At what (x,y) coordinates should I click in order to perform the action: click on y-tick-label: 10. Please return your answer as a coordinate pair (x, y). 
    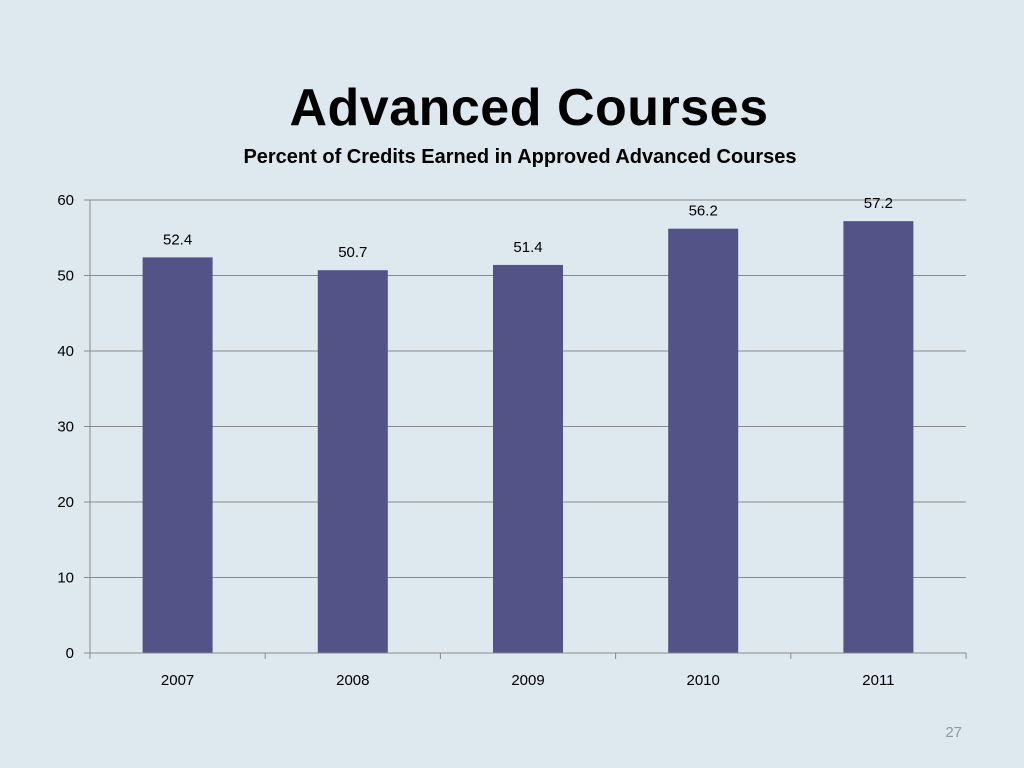
    Looking at the image, I should click on (65, 578).